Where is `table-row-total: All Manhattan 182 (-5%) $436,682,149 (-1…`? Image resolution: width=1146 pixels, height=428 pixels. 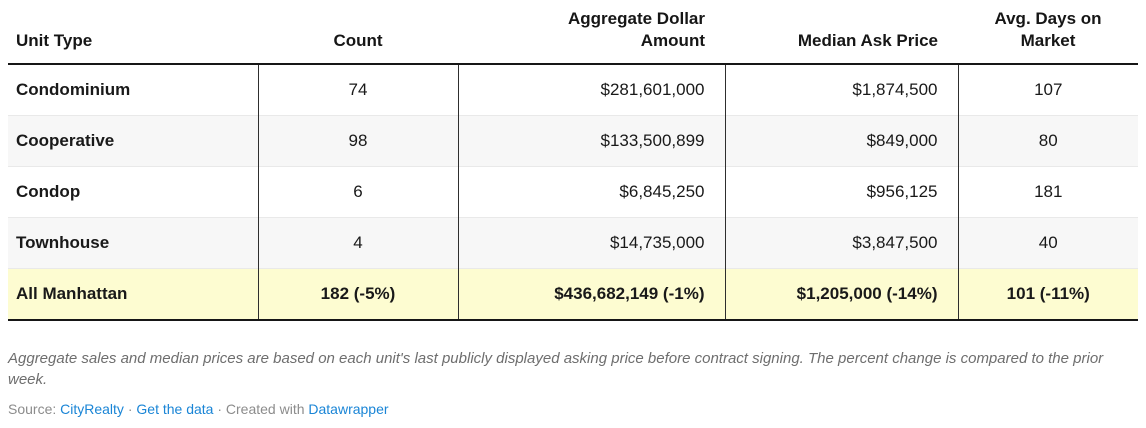 table-row-total: All Manhattan 182 (-5%) $436,682,149 (-1… is located at coordinates (573, 294).